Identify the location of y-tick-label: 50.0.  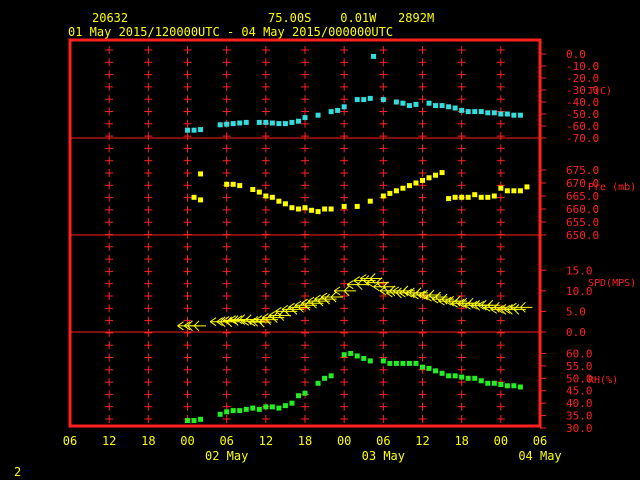
(579, 378).